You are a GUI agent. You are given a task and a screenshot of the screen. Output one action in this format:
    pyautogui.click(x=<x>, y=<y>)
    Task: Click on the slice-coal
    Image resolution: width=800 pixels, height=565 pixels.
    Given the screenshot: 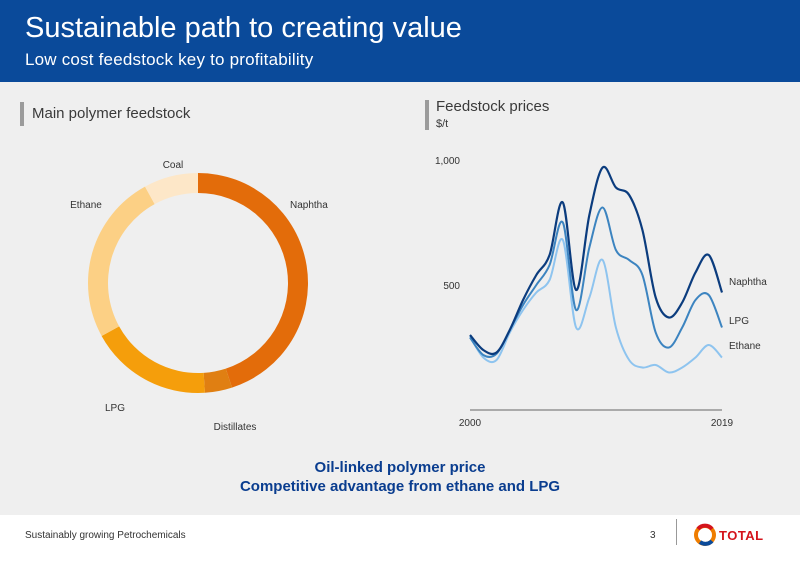 What is the action you would take?
    pyautogui.click(x=171, y=189)
    